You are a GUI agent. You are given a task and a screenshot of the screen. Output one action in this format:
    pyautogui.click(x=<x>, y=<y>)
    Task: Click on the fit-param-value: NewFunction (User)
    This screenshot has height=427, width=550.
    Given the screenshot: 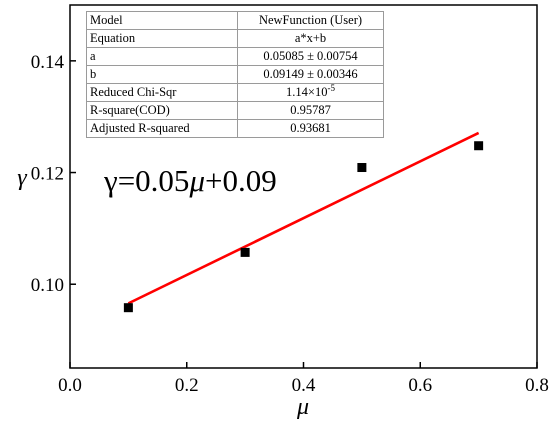 What is the action you would take?
    pyautogui.click(x=310, y=20)
    